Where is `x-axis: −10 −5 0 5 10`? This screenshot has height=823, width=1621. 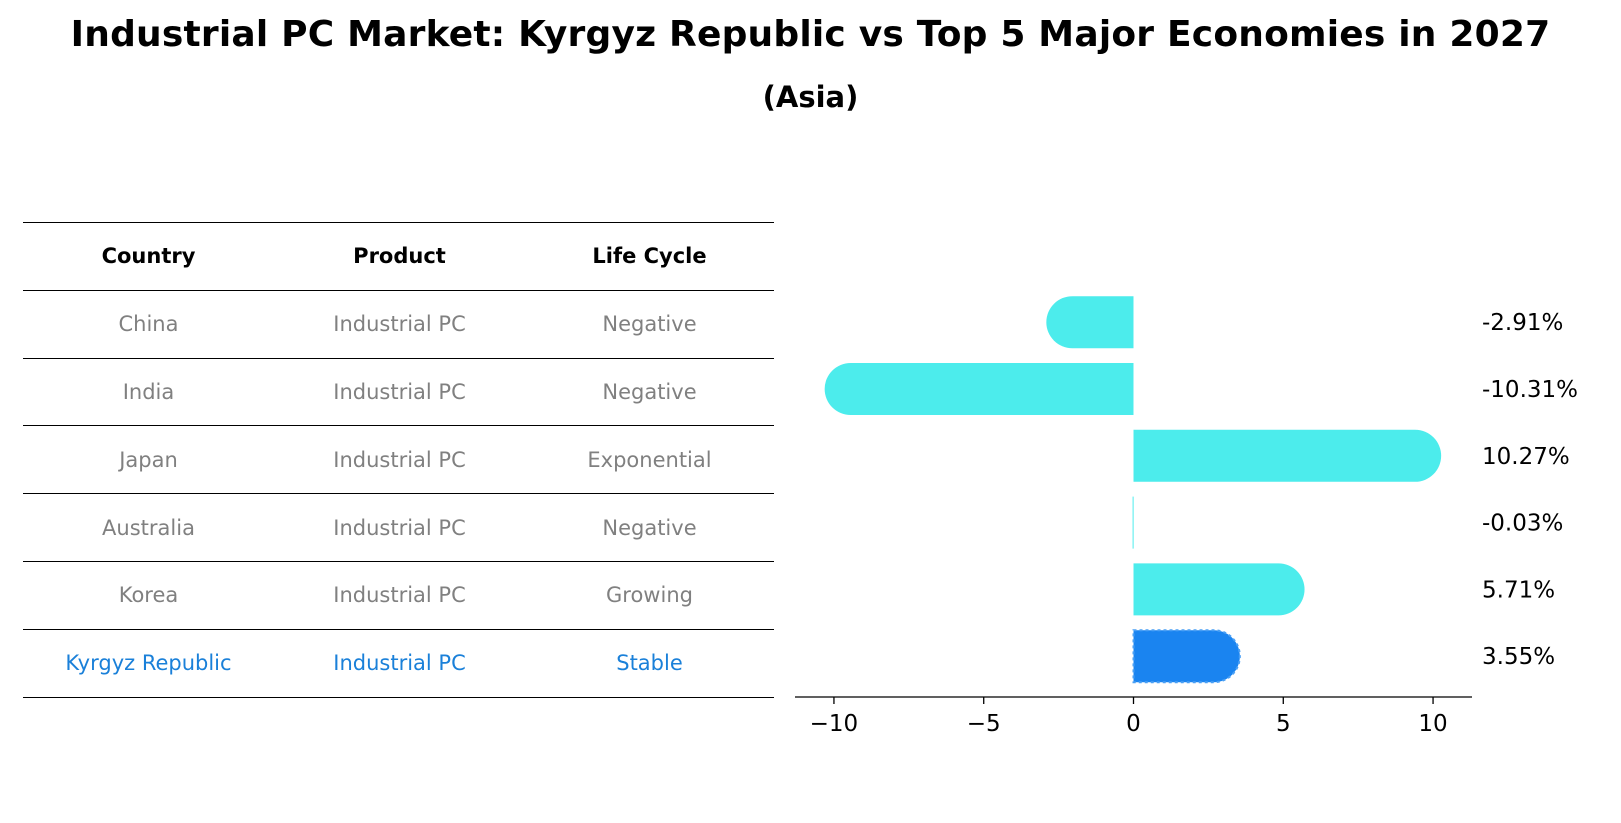 x-axis: −10 −5 0 5 10 is located at coordinates (1133, 716).